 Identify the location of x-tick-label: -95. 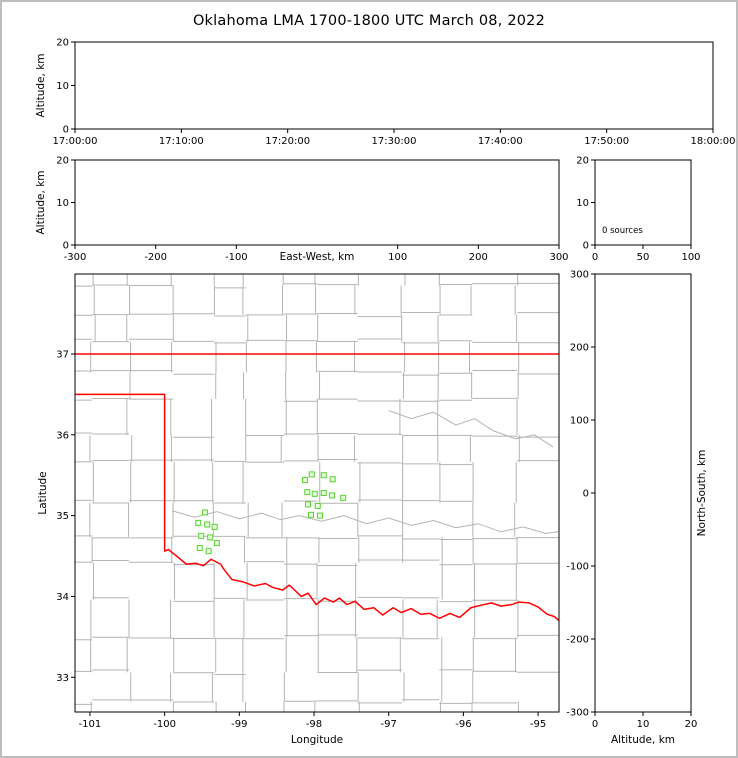
(538, 724).